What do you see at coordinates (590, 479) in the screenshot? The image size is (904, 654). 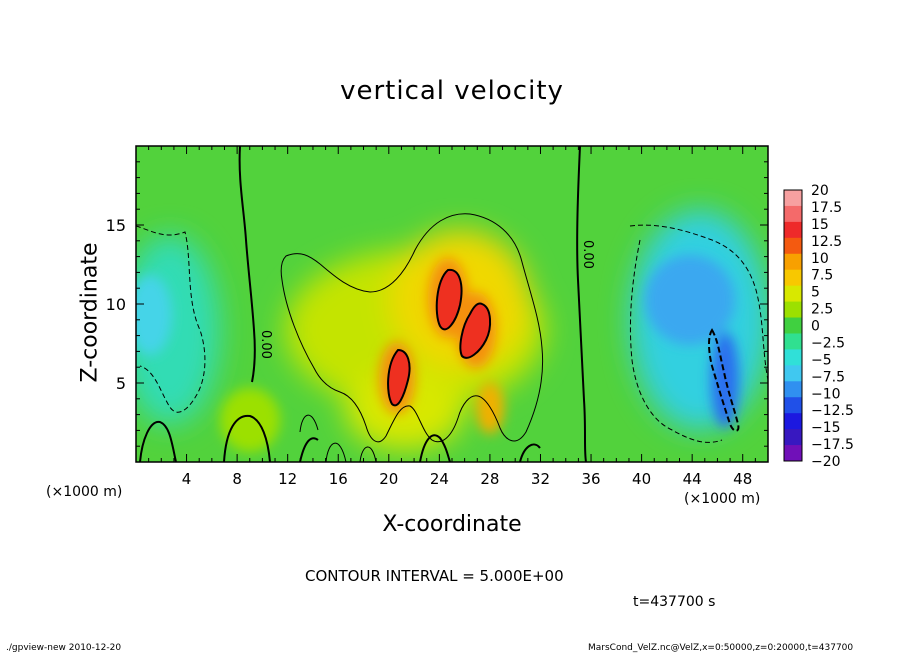 I see `x-tick-label: 36` at bounding box center [590, 479].